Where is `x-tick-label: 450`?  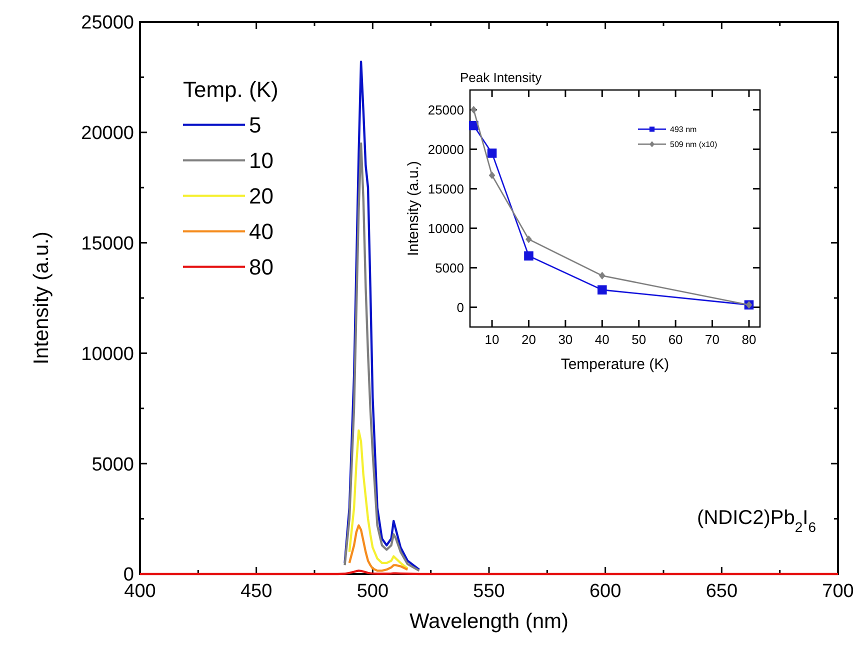 x-tick-label: 450 is located at coordinates (256, 591).